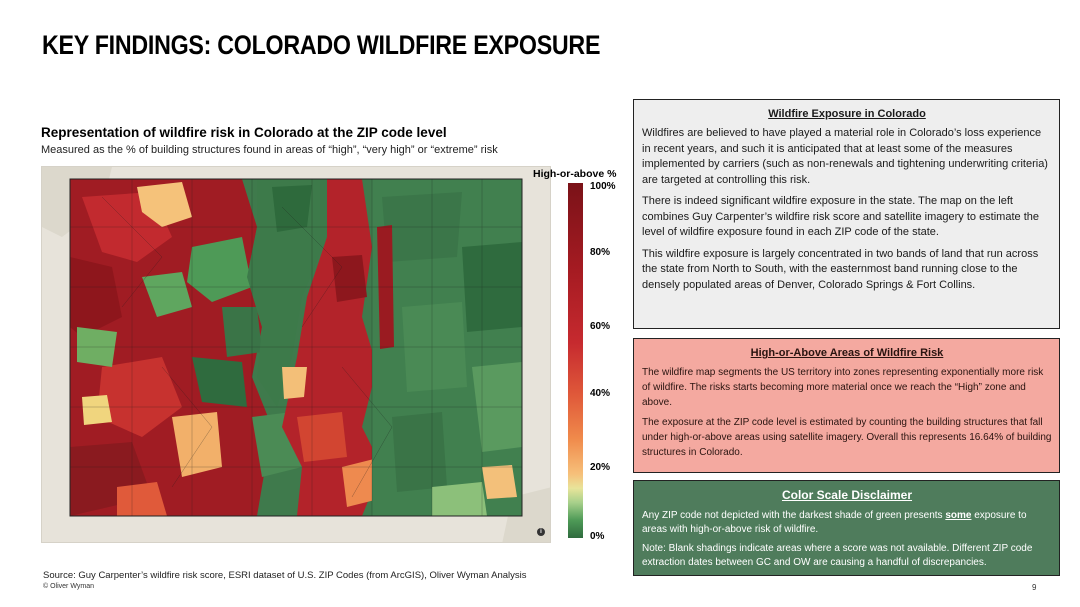  I want to click on legend-tick-0: 0%, so click(597, 536).